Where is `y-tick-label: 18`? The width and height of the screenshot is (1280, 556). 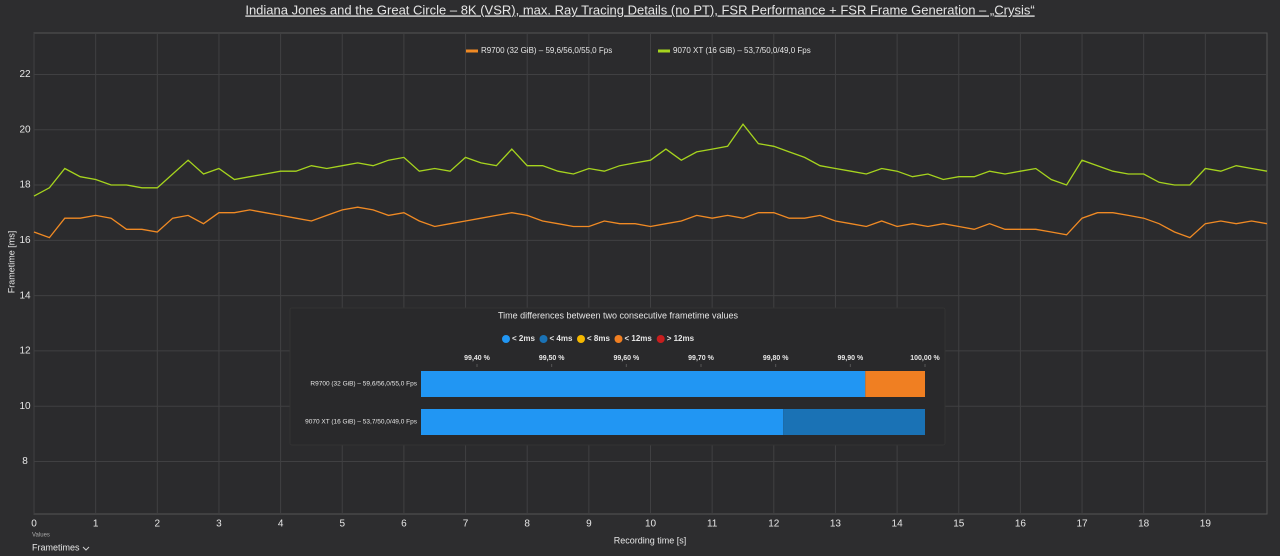 y-tick-label: 18 is located at coordinates (25, 185).